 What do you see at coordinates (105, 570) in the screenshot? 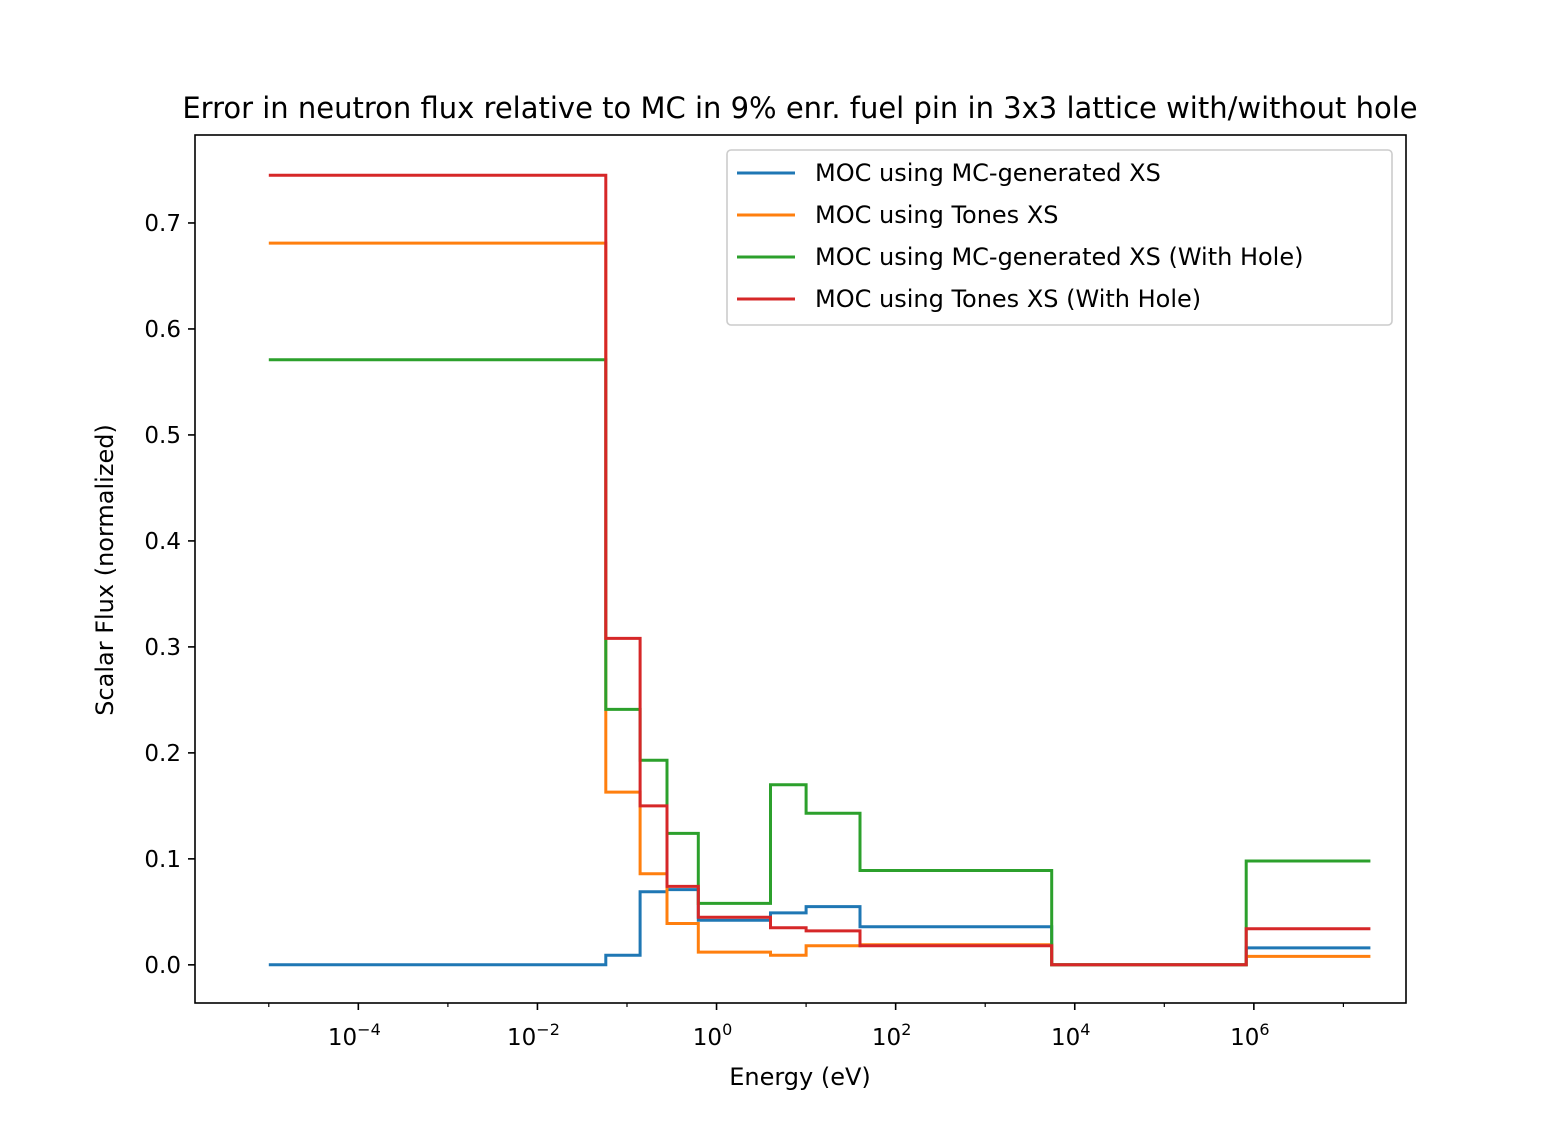
I see `y-axis-label: Scalar Flux (normalized)` at bounding box center [105, 570].